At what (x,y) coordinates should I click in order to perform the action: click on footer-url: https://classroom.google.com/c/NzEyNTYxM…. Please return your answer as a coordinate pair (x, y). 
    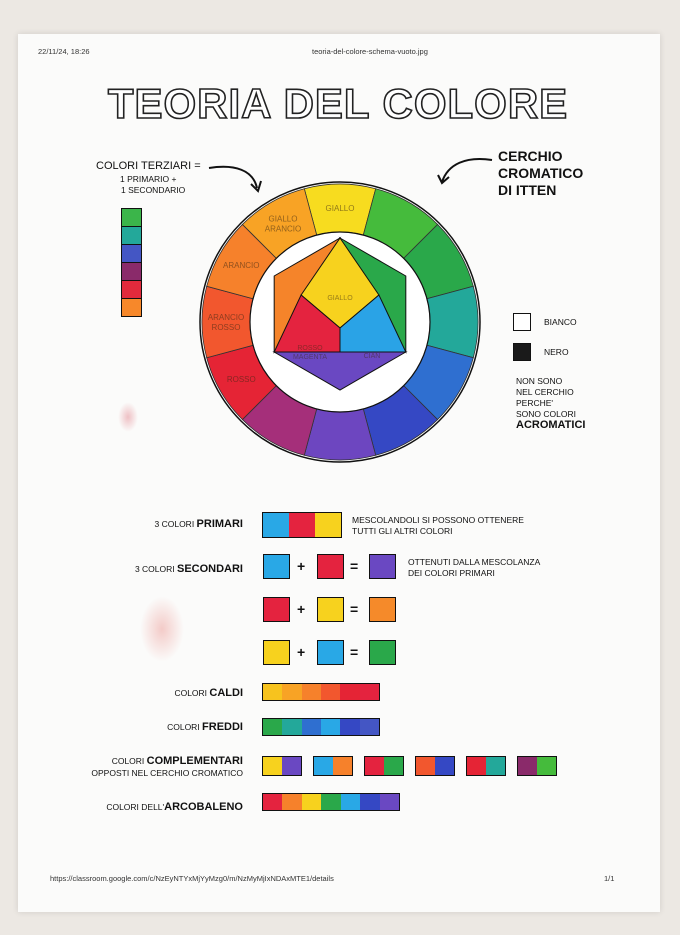
    Looking at the image, I should click on (192, 878).